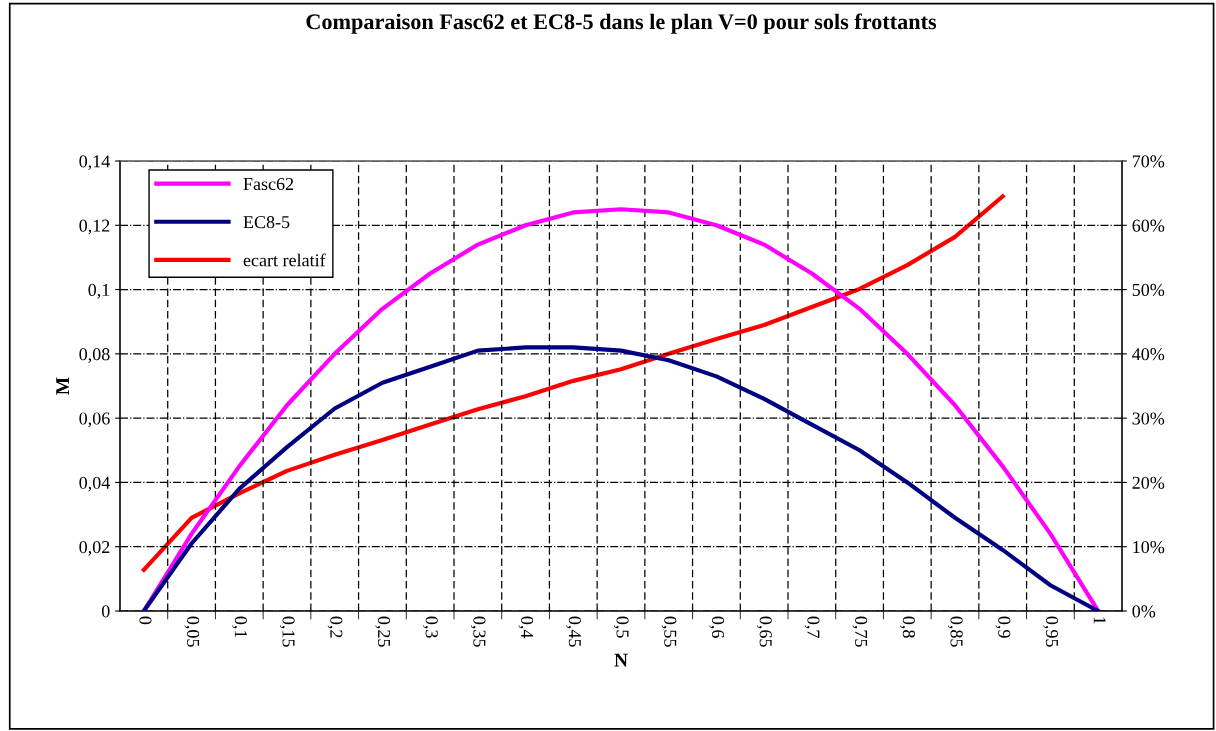 The height and width of the screenshot is (731, 1216). I want to click on x-tick-label: 0,25, so click(383, 631).